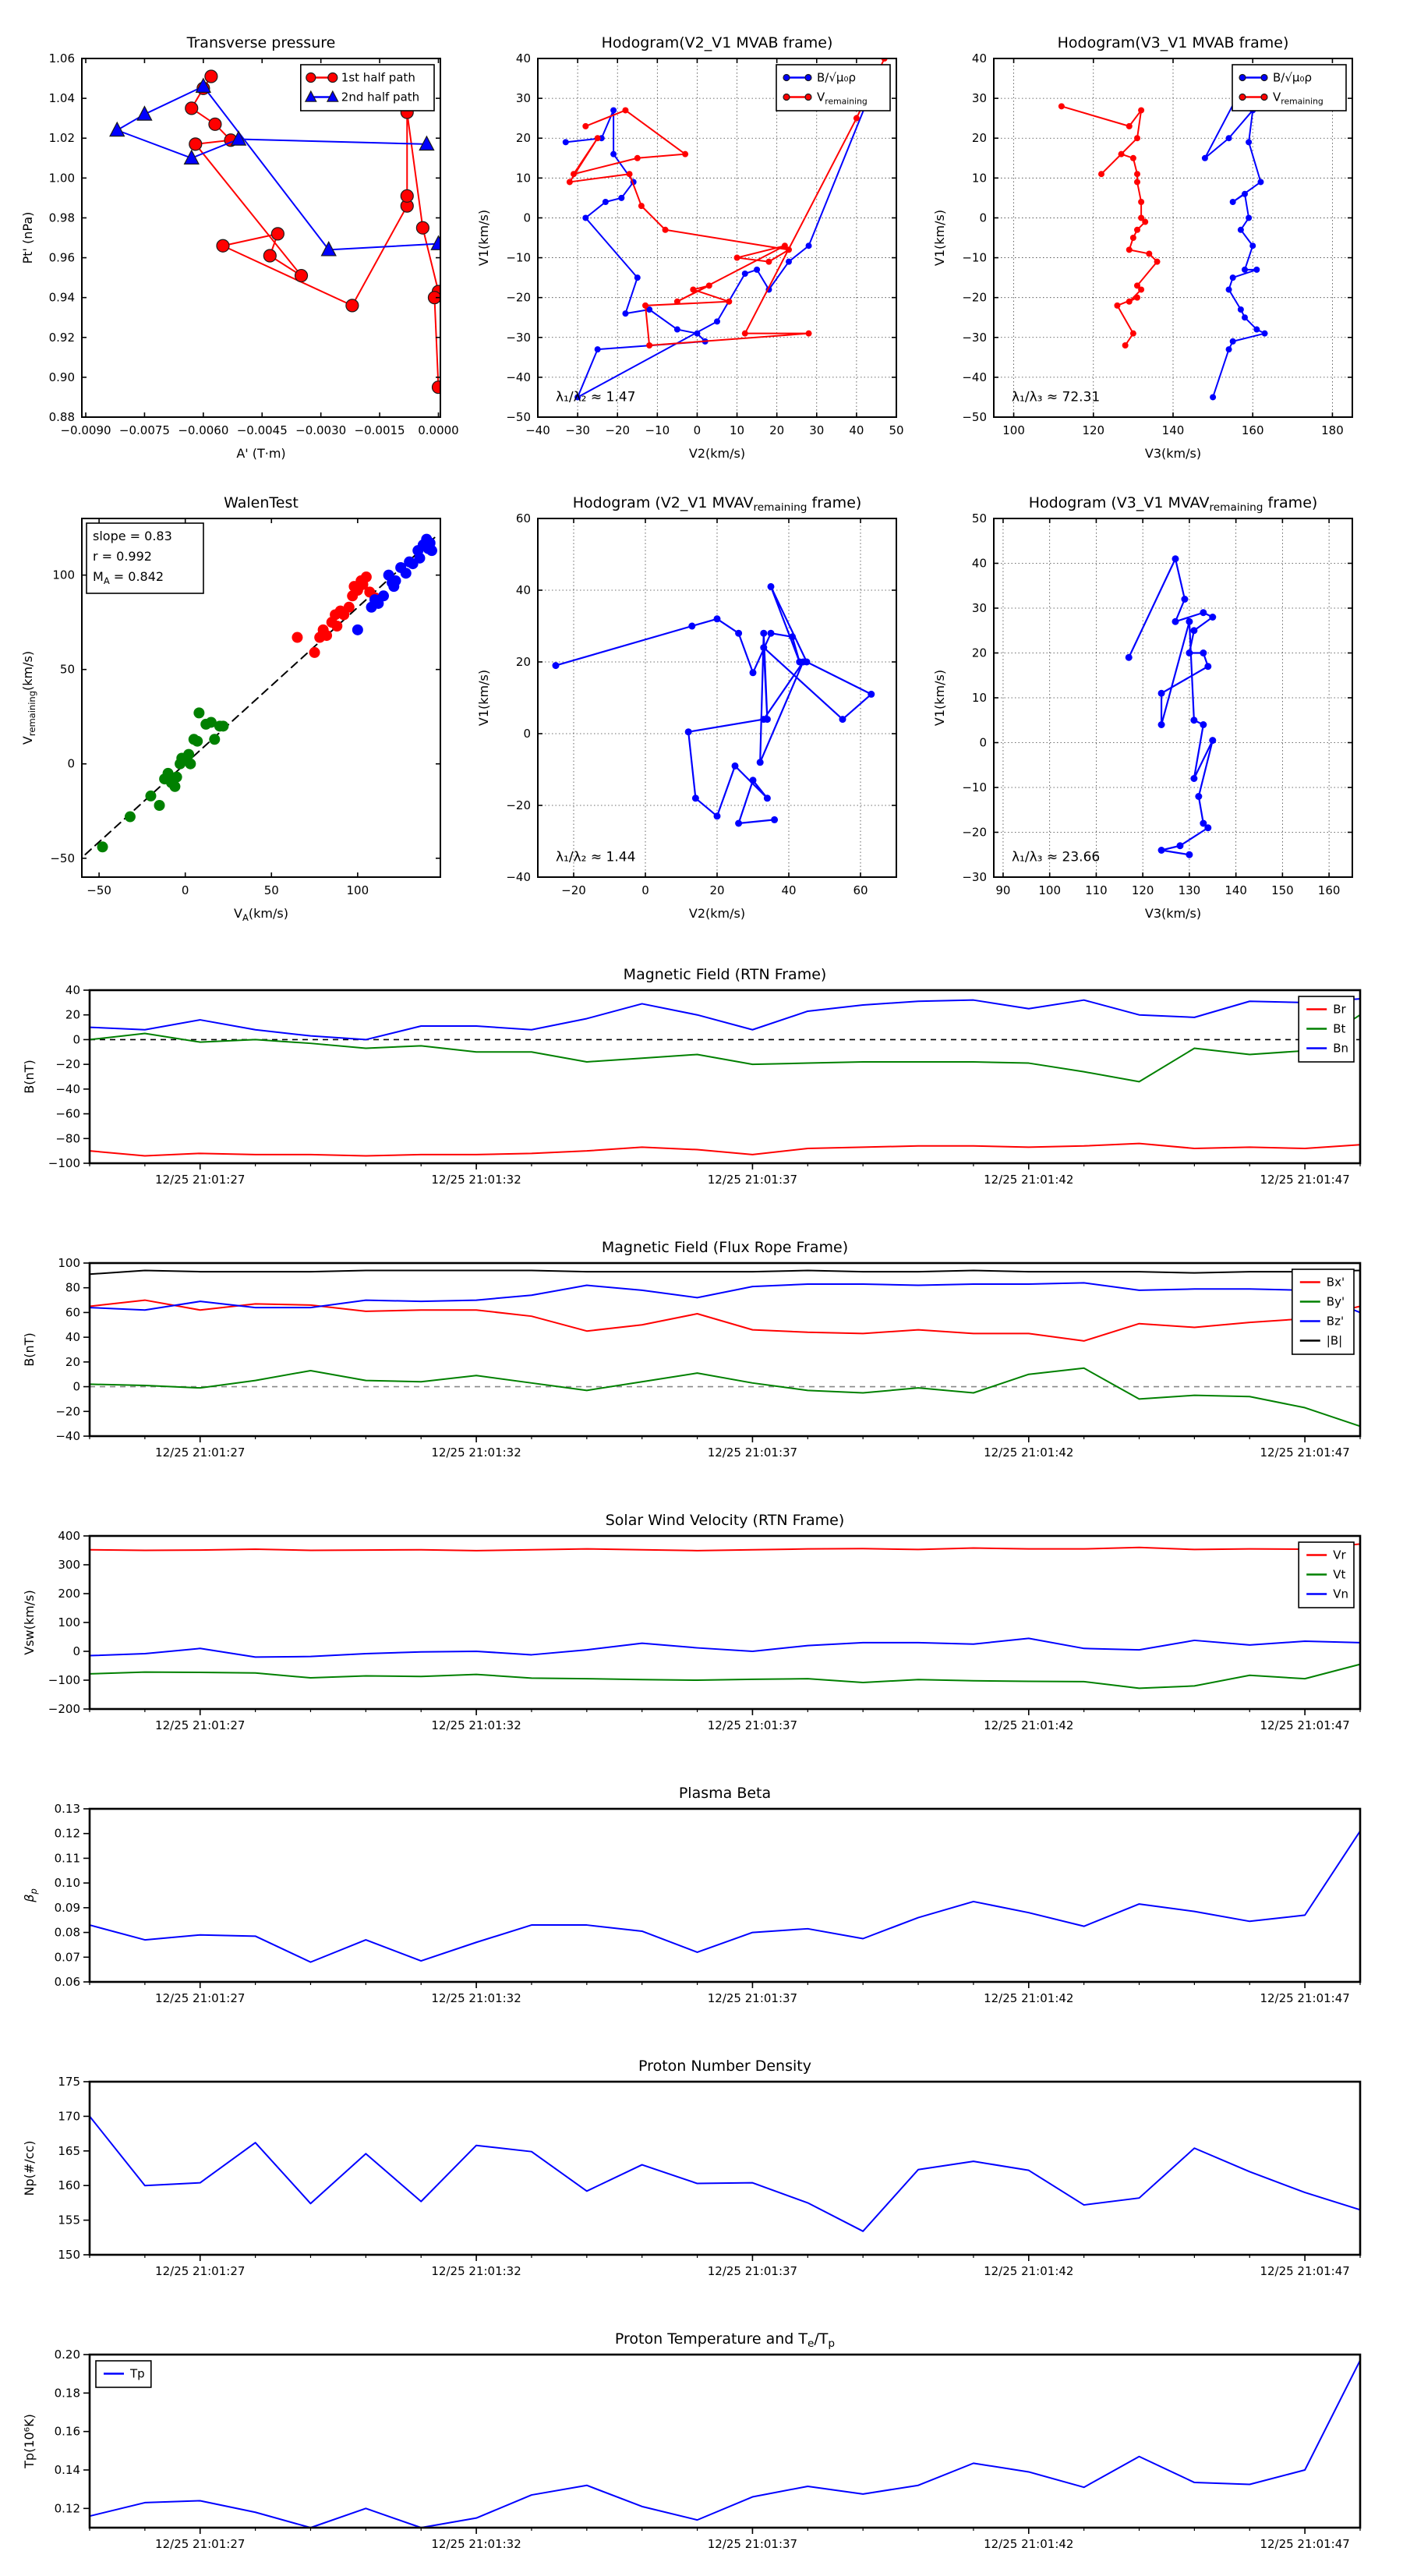  I want to click on svg-text: −100, so click(64, 1163).